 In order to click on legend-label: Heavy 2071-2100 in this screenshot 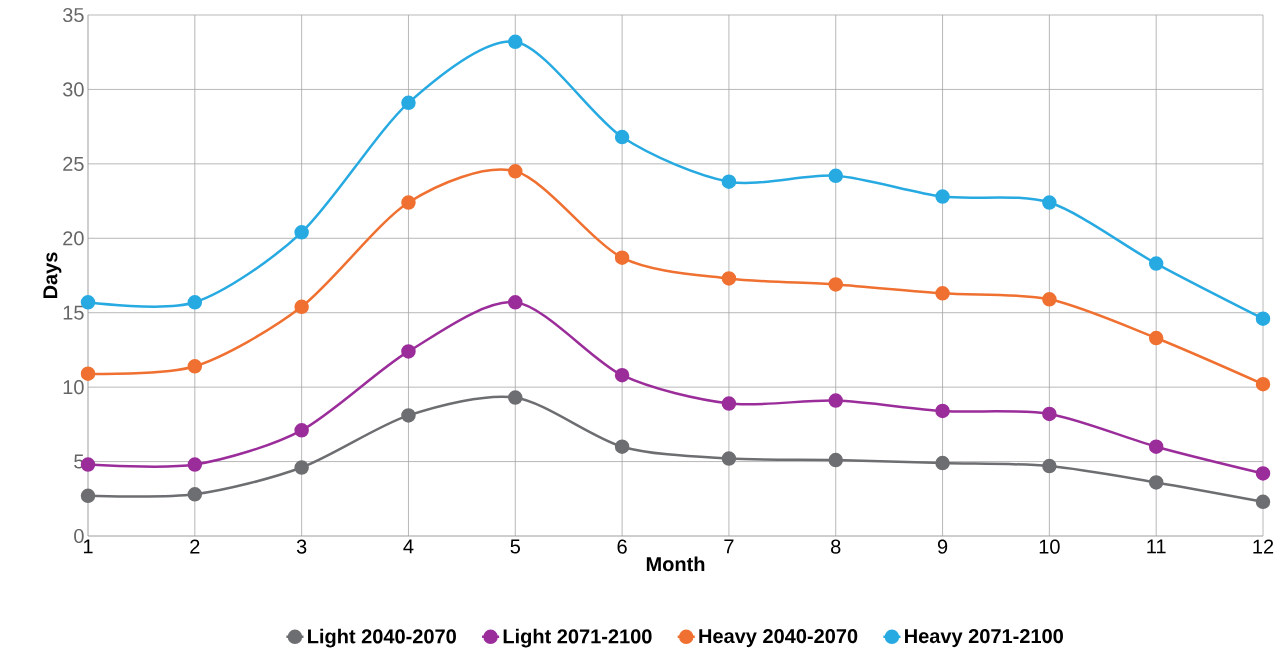, I will do `click(984, 638)`.